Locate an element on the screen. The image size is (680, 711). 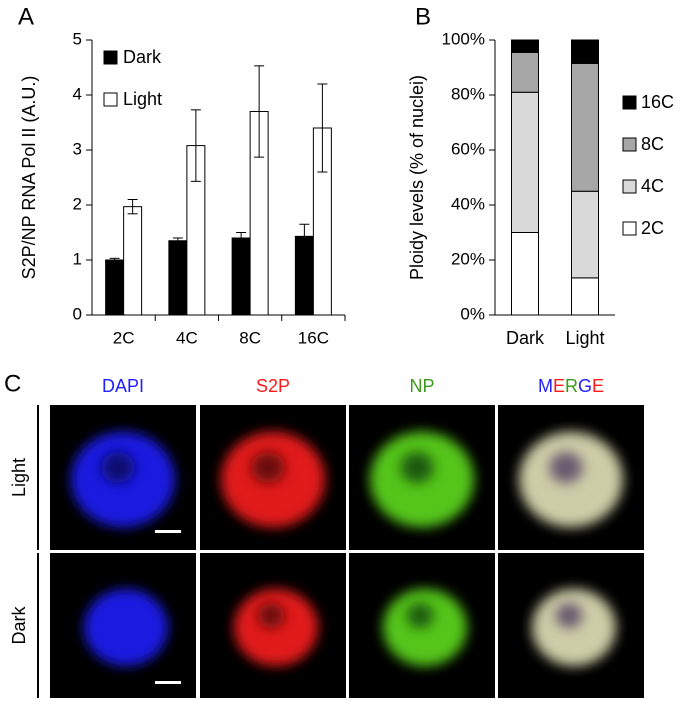
y-axis-label: Ploidy levels (% of nuclei) is located at coordinates (417, 177).